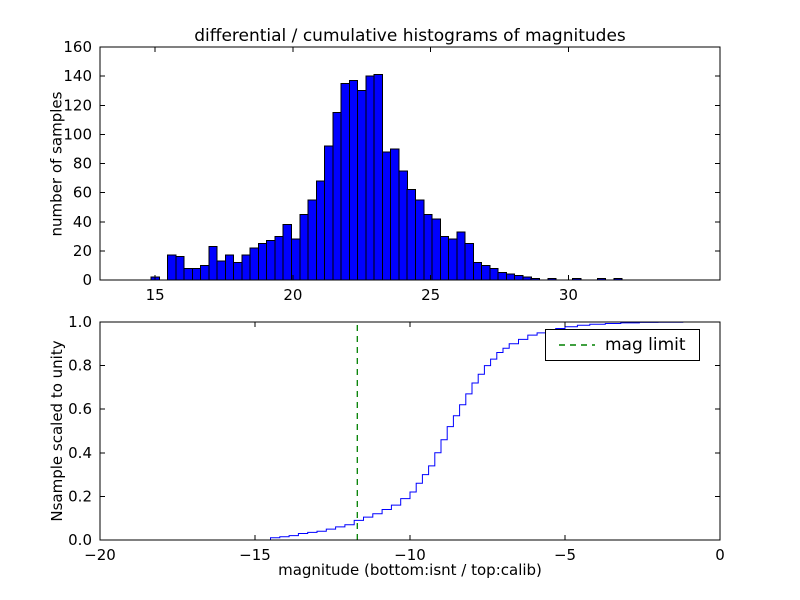  What do you see at coordinates (77, 105) in the screenshot?
I see `y-tick-label: 120` at bounding box center [77, 105].